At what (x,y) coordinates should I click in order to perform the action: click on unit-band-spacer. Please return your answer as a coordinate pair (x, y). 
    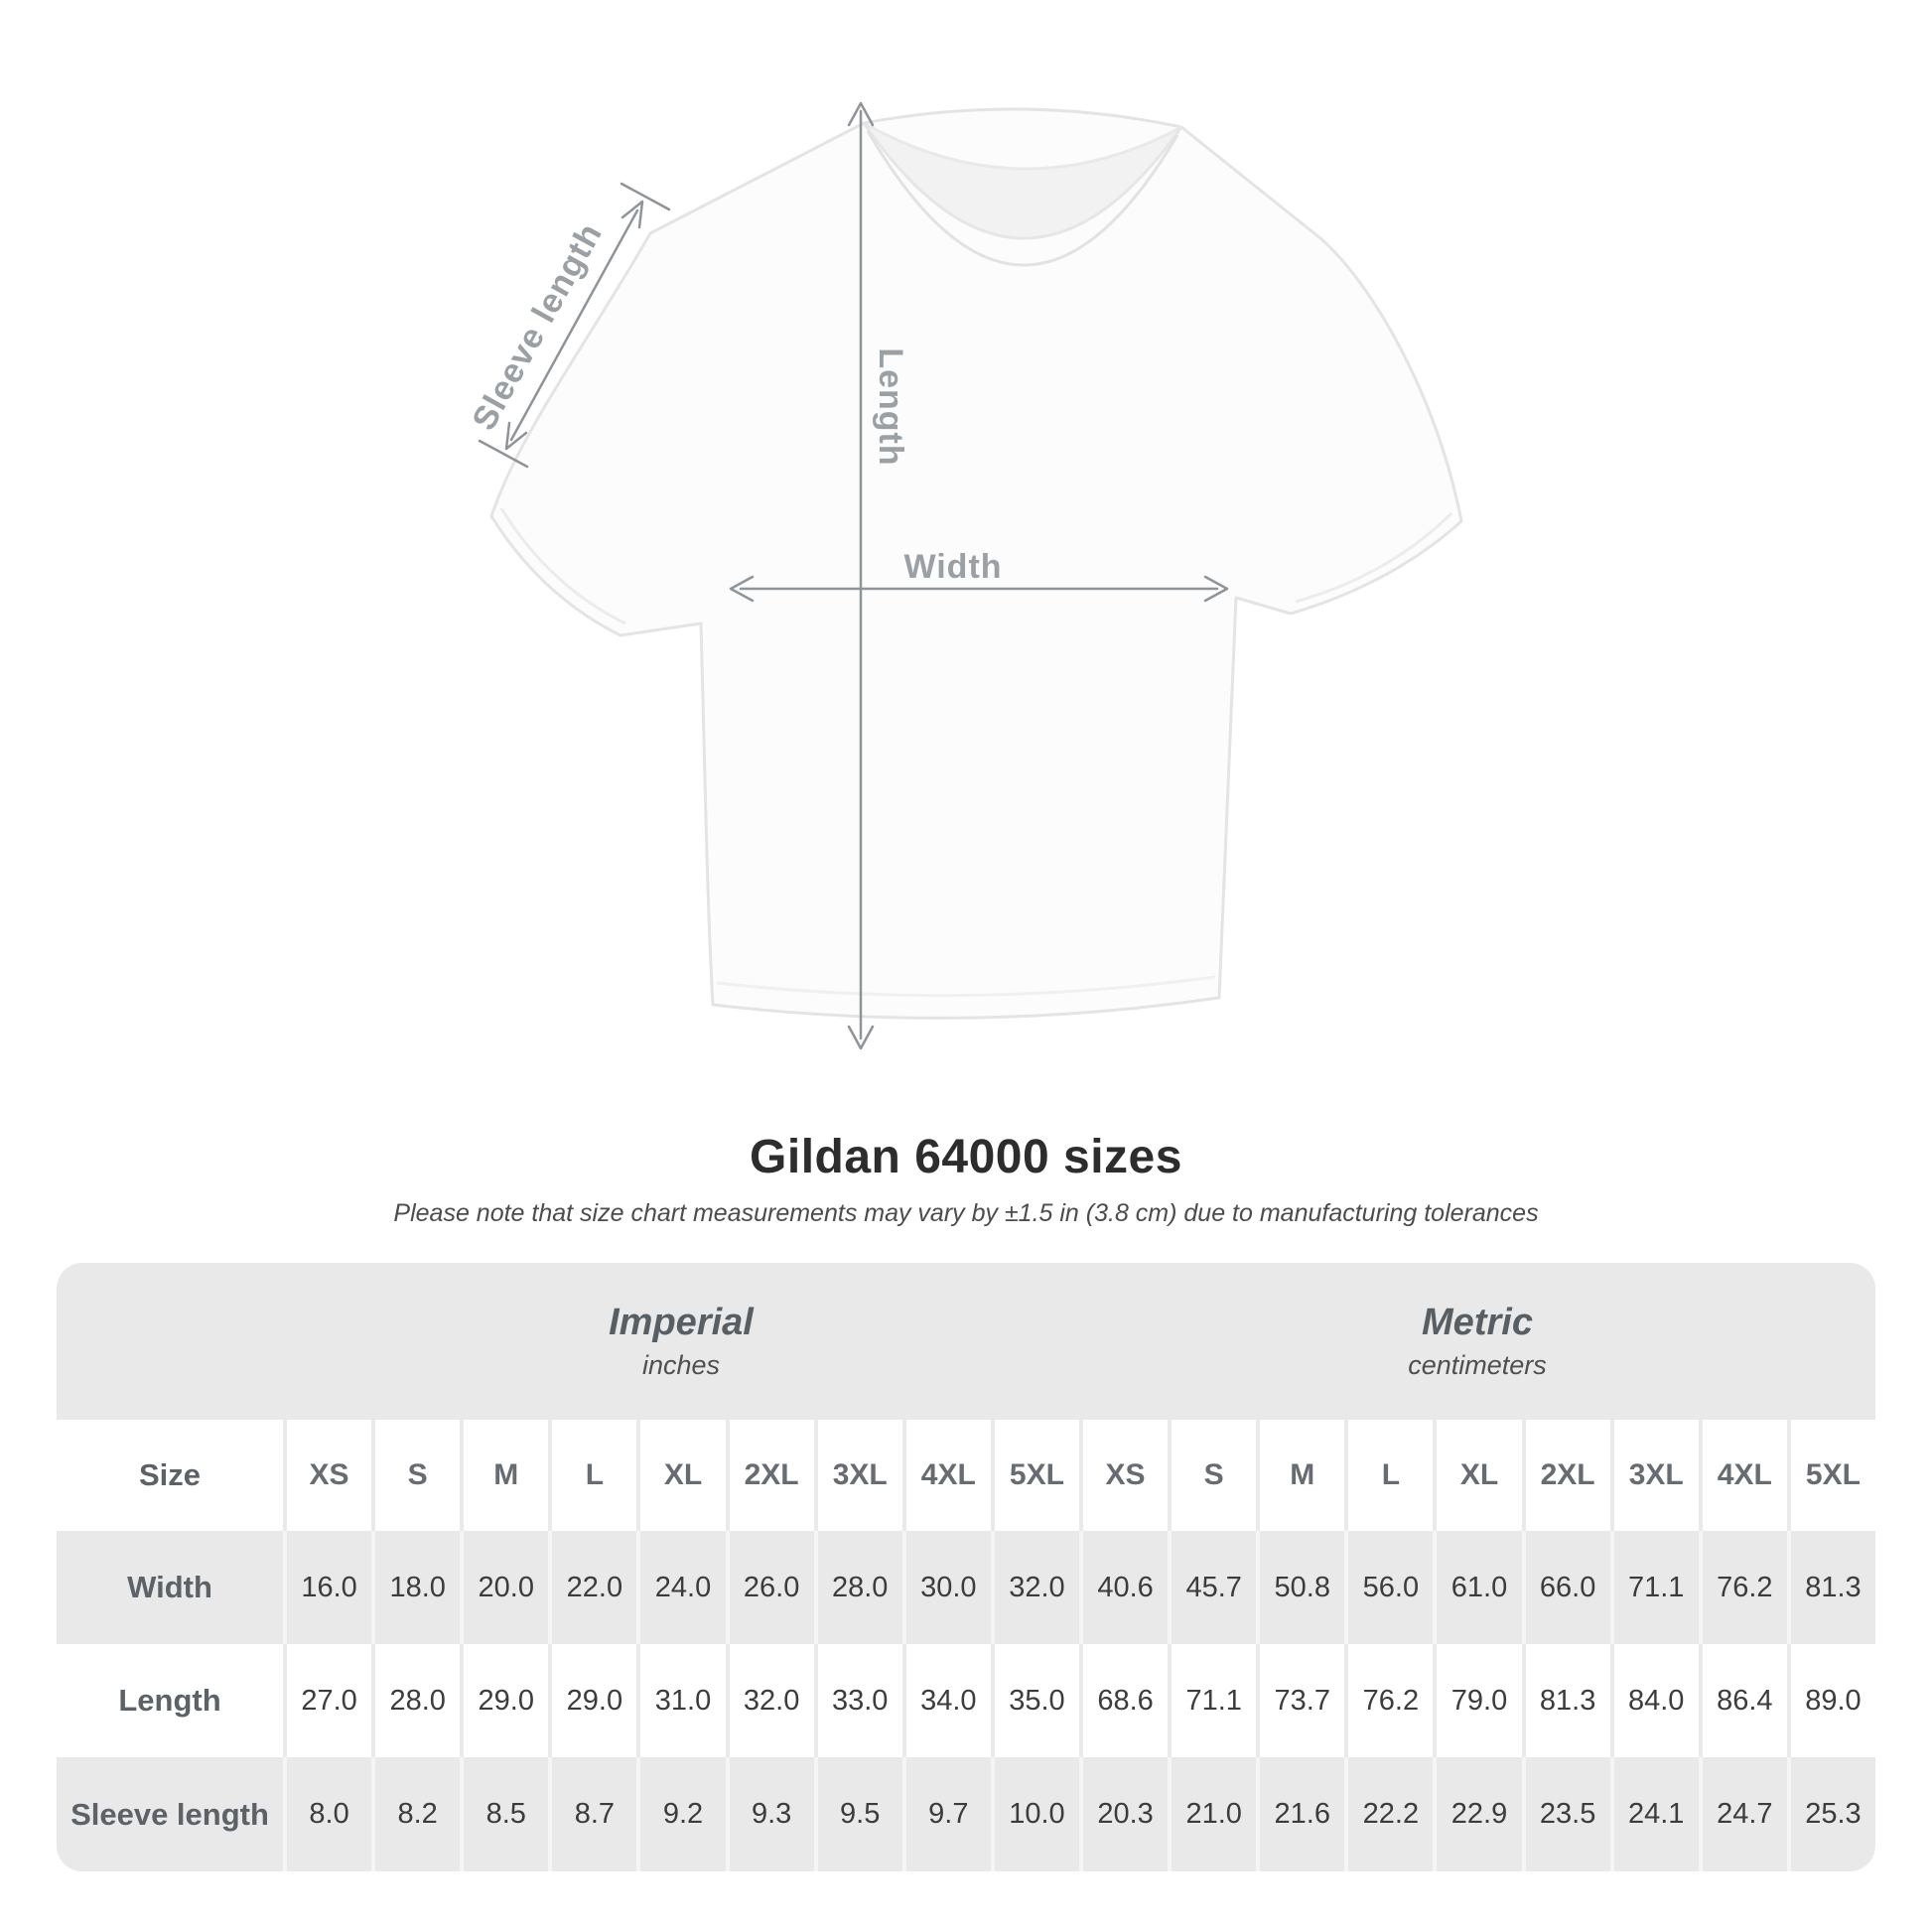
    Looking at the image, I should click on (170, 1342).